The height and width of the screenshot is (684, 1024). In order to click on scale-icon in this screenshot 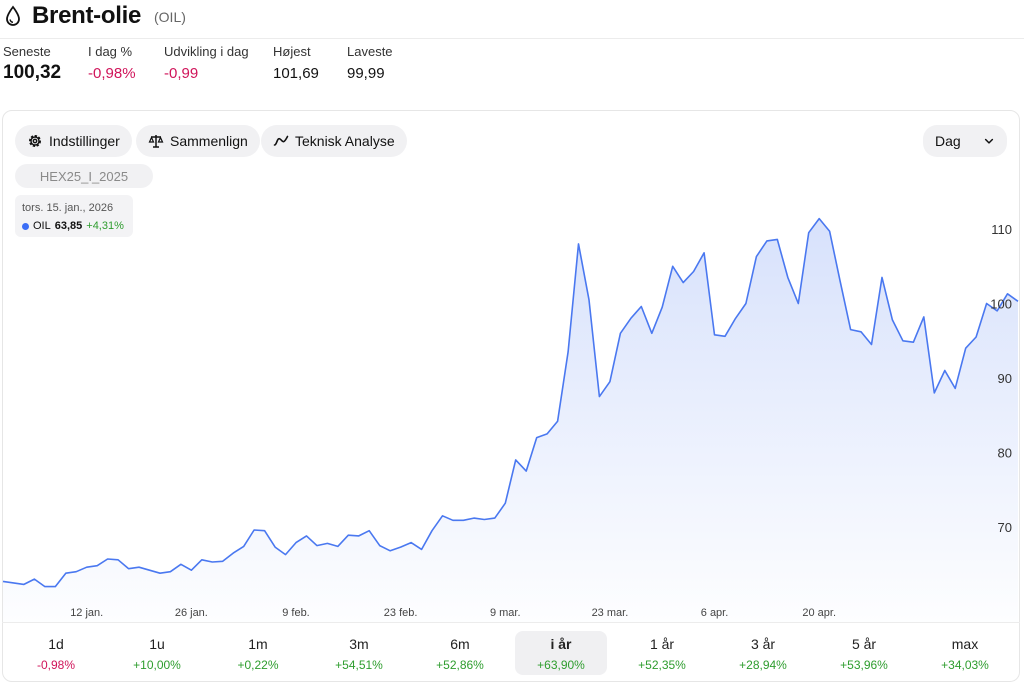, I will do `click(156, 141)`.